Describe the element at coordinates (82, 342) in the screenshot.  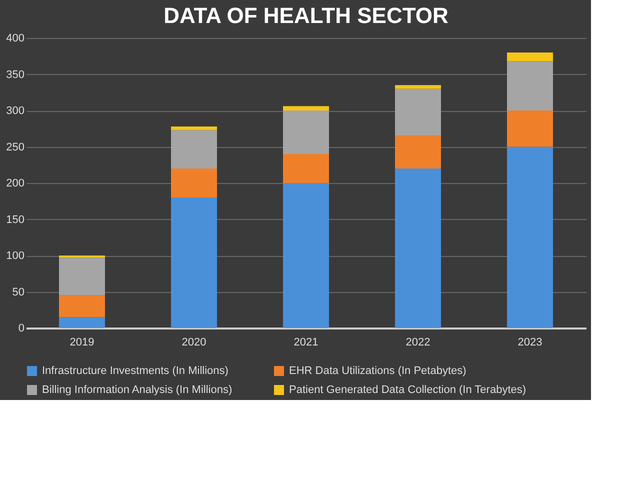
I see `x-tick-label: 2019` at that location.